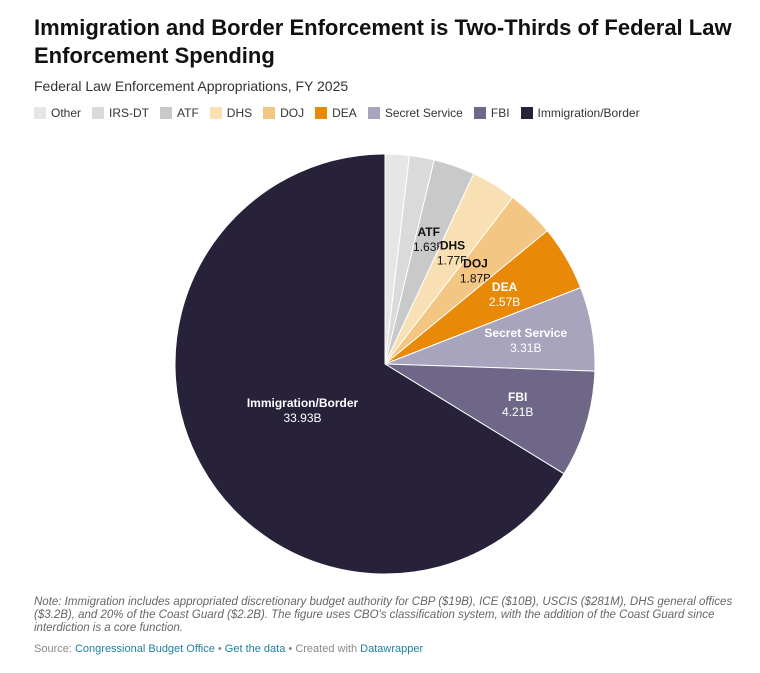 This screenshot has width=760, height=673. What do you see at coordinates (517, 397) in the screenshot?
I see `slice-label-fbi: FBI` at bounding box center [517, 397].